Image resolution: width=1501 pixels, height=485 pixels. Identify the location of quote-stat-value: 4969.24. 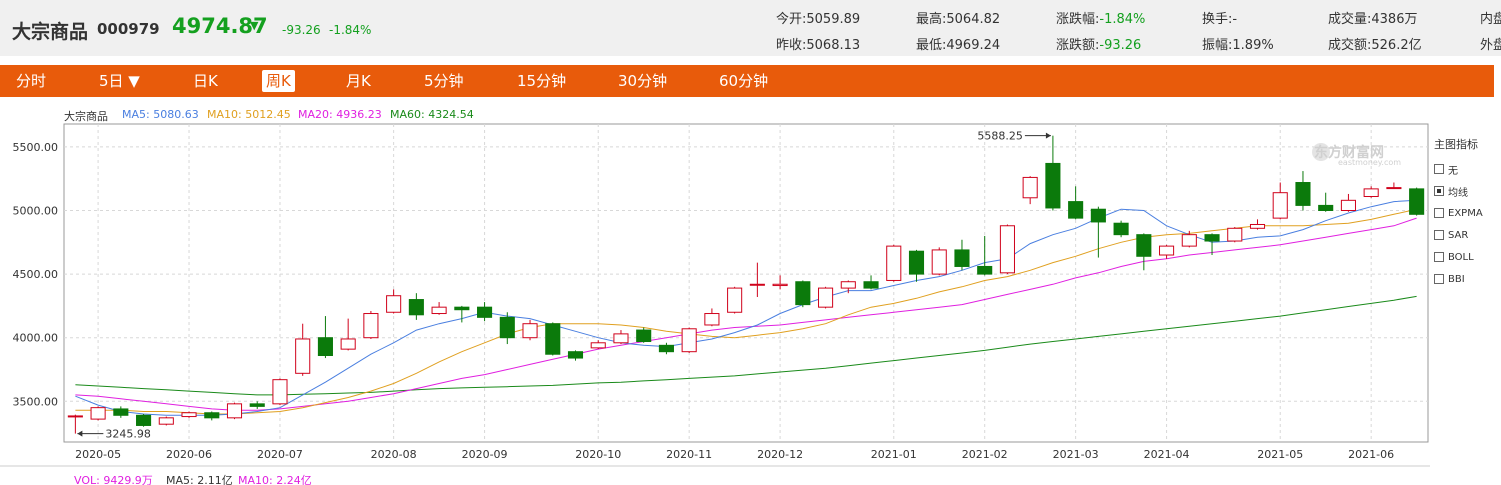
(973, 45).